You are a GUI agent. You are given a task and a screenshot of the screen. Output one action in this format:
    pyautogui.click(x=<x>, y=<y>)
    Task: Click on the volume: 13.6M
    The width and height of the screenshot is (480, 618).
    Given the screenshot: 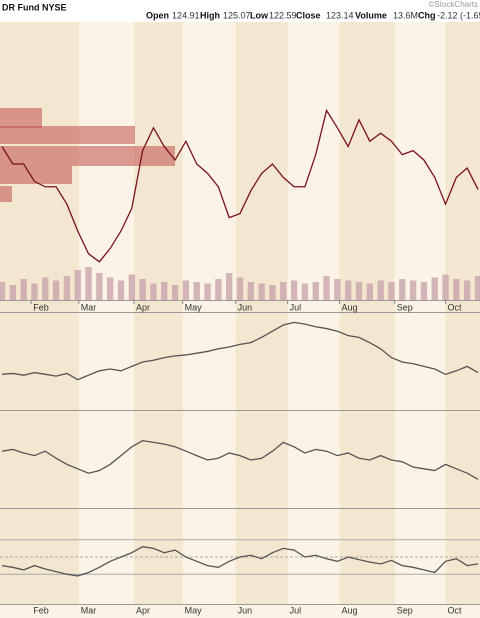 What is the action you would take?
    pyautogui.click(x=405, y=15)
    